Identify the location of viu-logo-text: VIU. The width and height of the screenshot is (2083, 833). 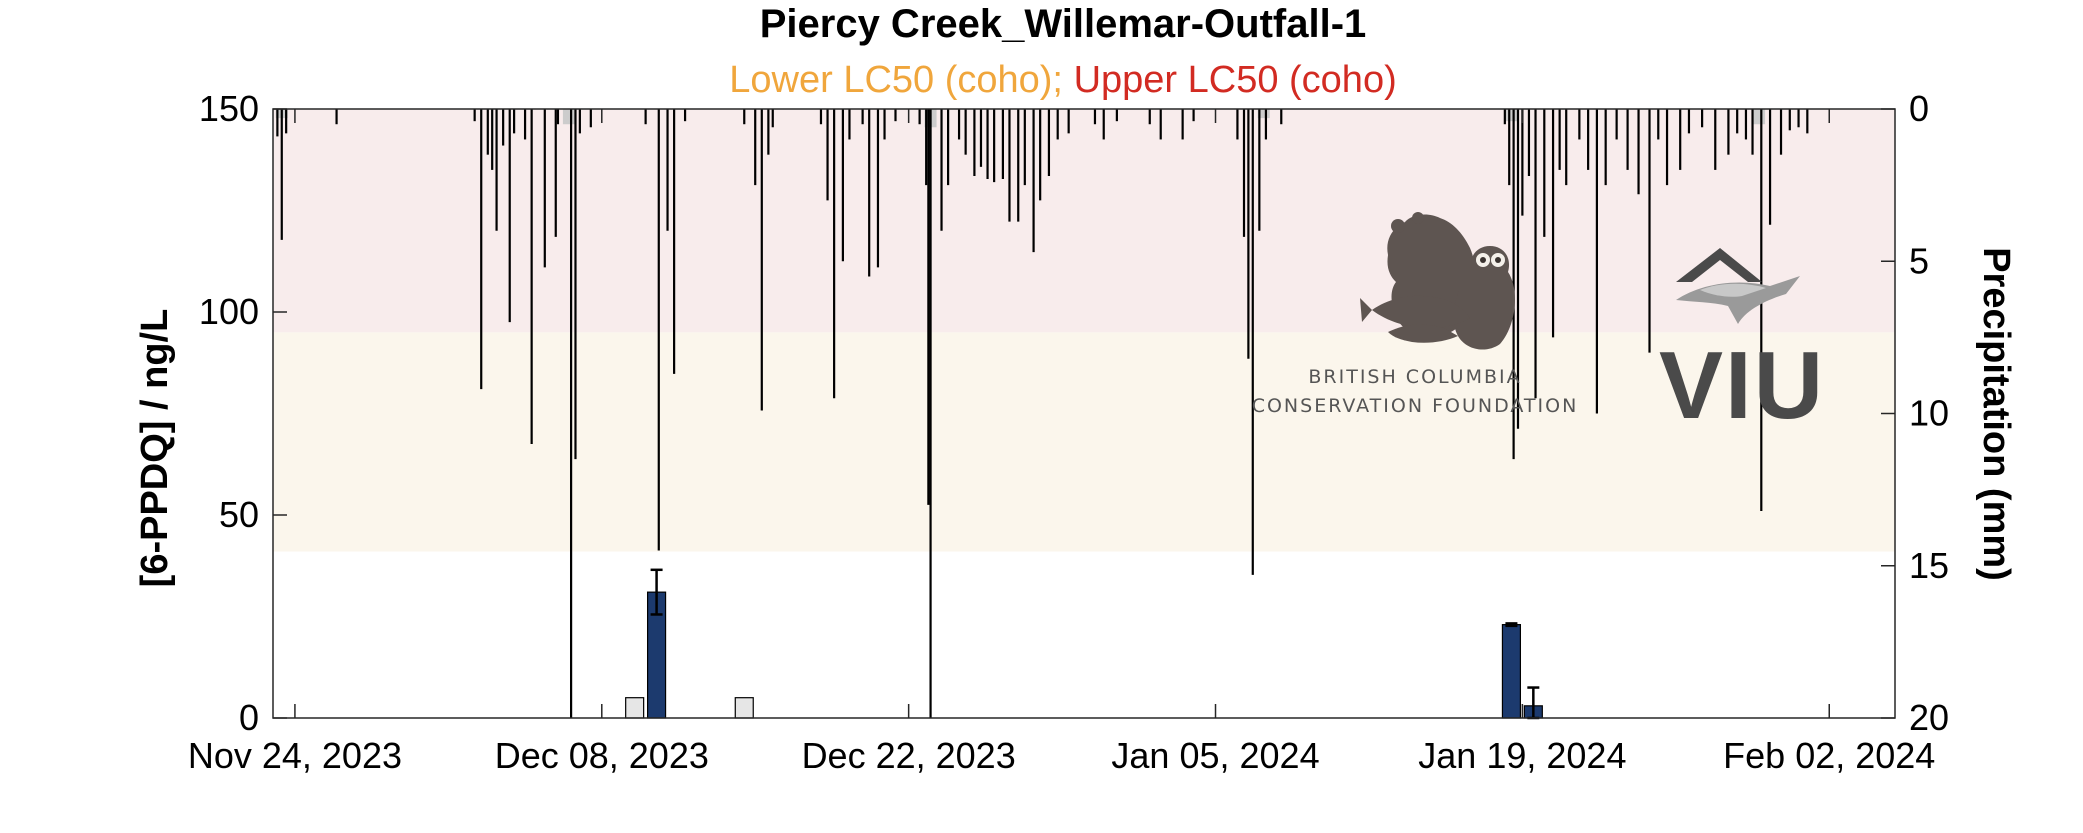
(1742, 385).